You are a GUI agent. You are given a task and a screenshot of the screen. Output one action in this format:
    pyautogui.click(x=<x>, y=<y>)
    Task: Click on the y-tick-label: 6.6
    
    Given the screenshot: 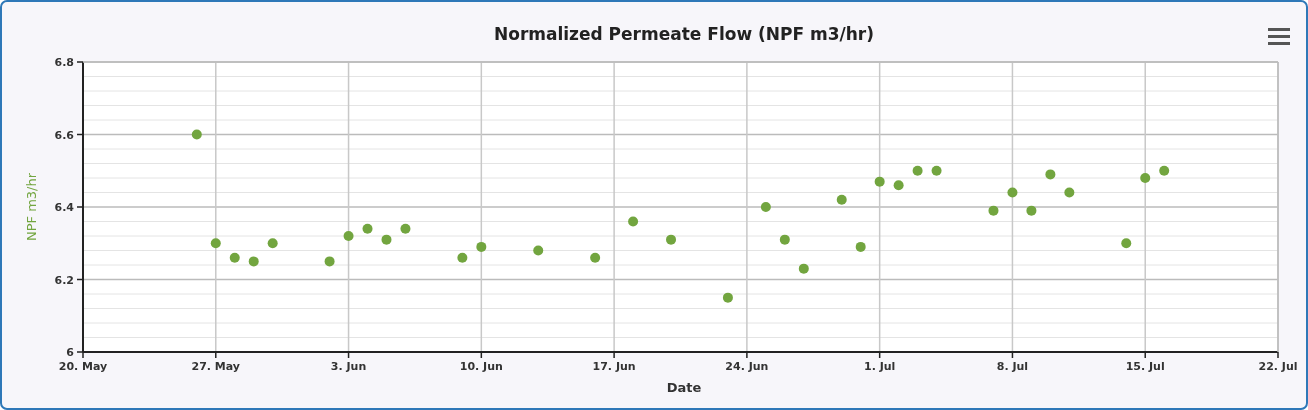 What is the action you would take?
    pyautogui.click(x=64, y=135)
    